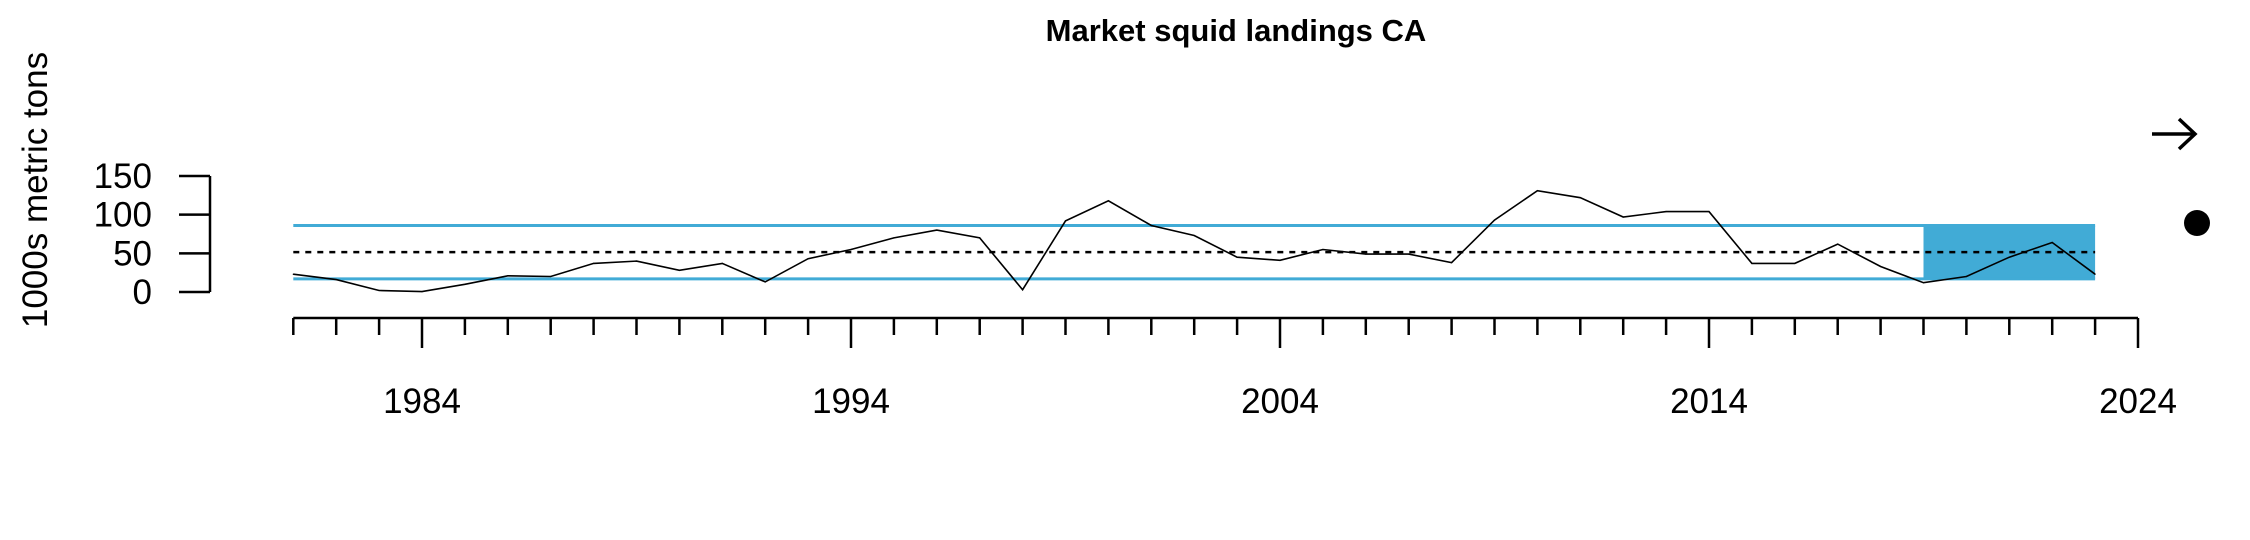 The image size is (2250, 540). What do you see at coordinates (851, 401) in the screenshot?
I see `x-tick-label: 1994` at bounding box center [851, 401].